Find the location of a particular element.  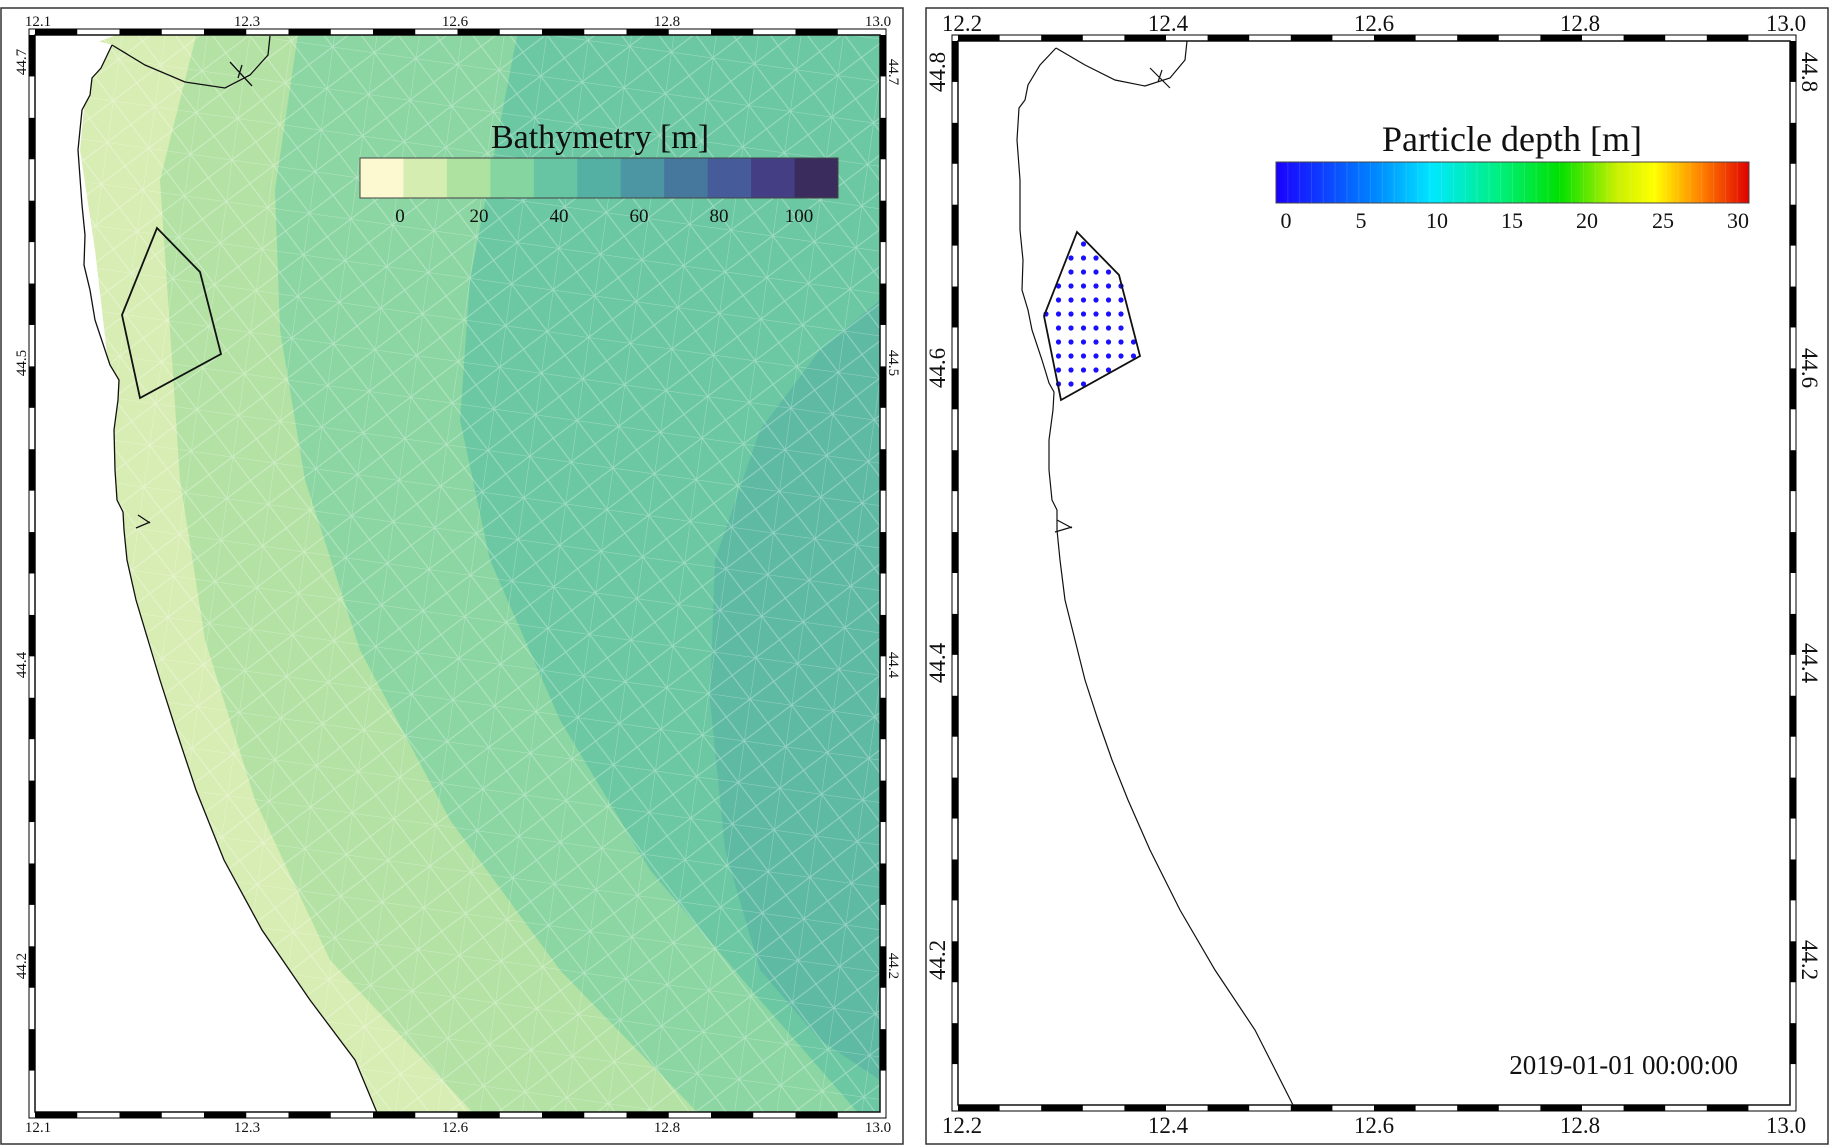

colorbar-gradient is located at coordinates (1512, 182).